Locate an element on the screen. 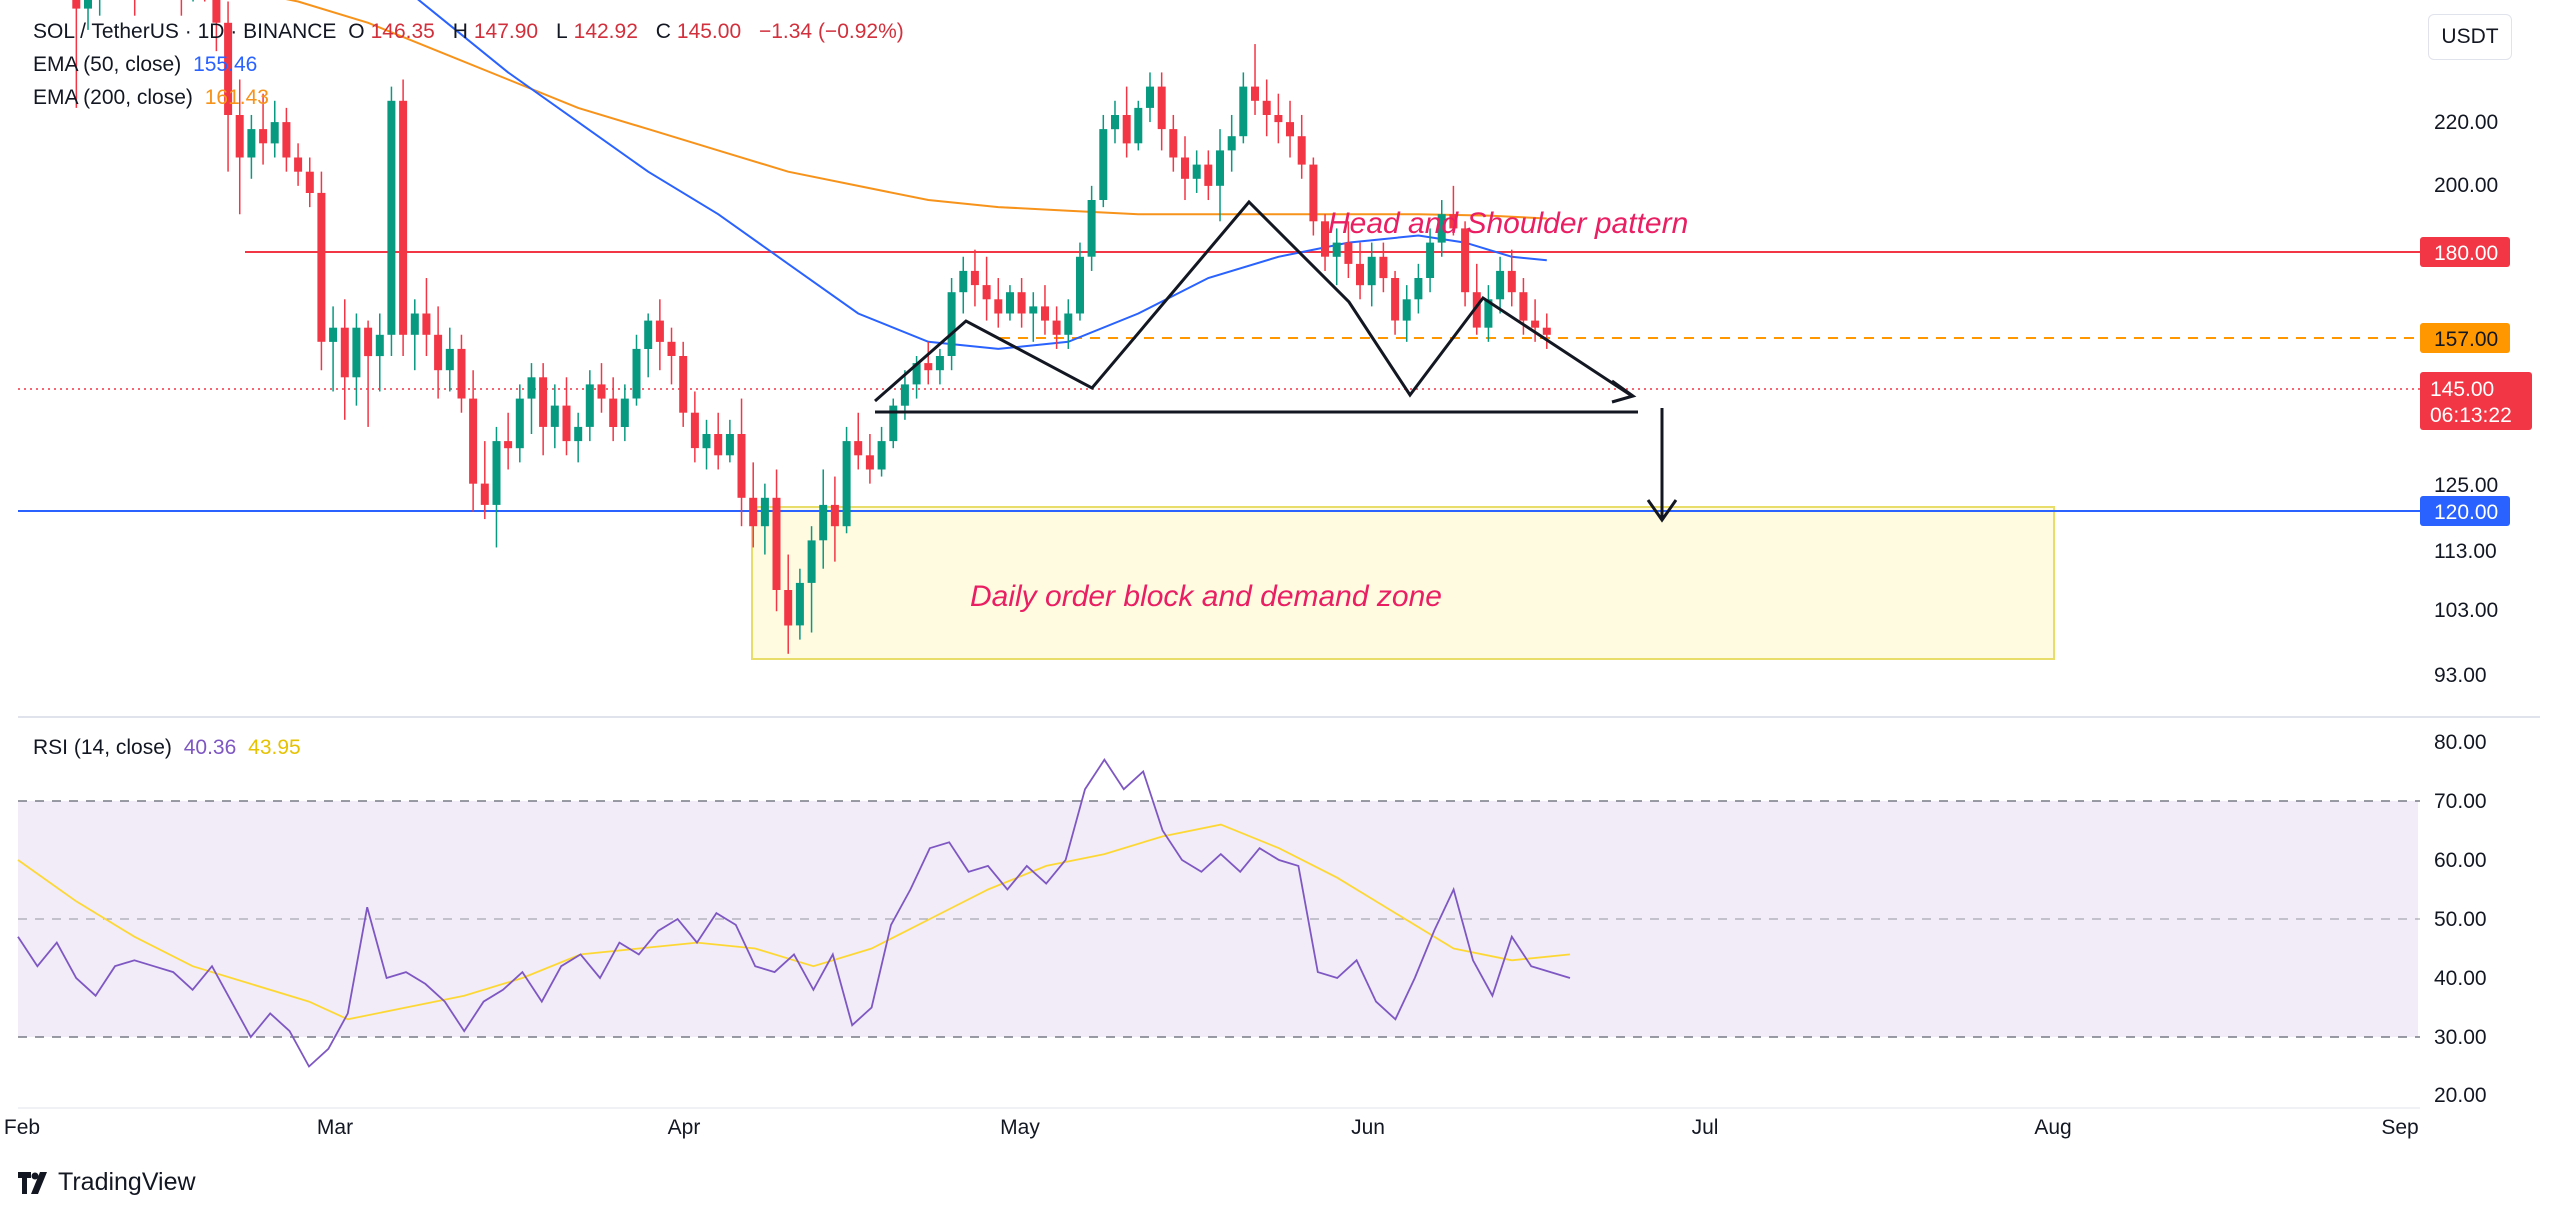 The width and height of the screenshot is (2560, 1220). time-tick: Aug is located at coordinates (2052, 1127).